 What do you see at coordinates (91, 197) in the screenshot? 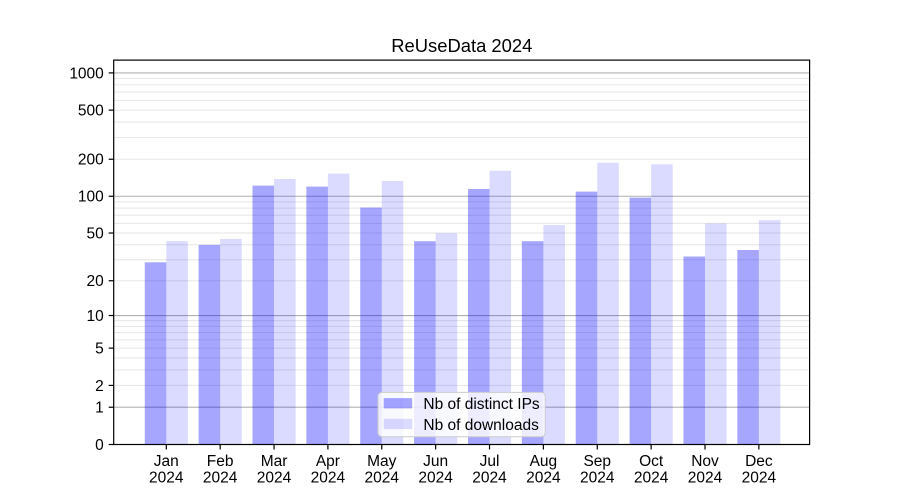
I see `svg-text: 100` at bounding box center [91, 197].